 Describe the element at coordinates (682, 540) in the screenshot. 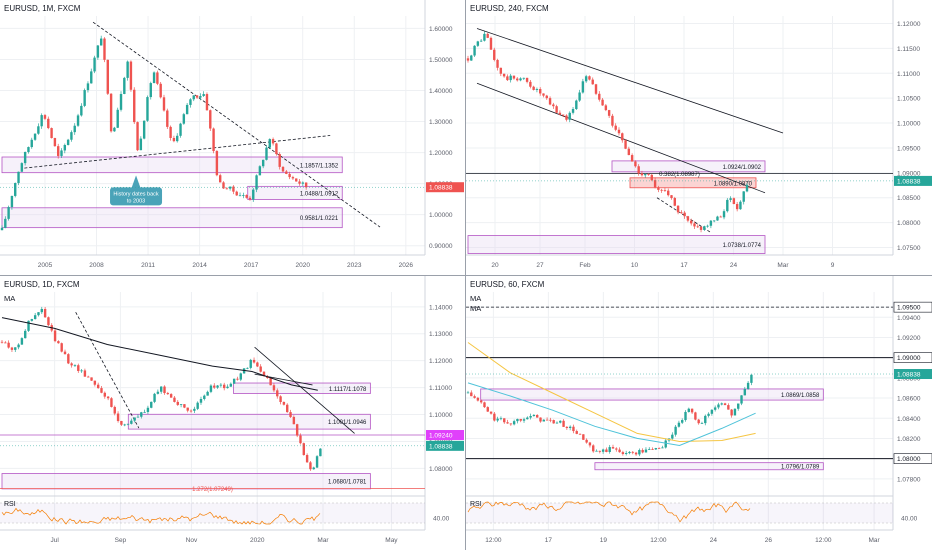

I see `time-axis: 12:00 17 19 12:00 24 26 12:00 Mar` at that location.